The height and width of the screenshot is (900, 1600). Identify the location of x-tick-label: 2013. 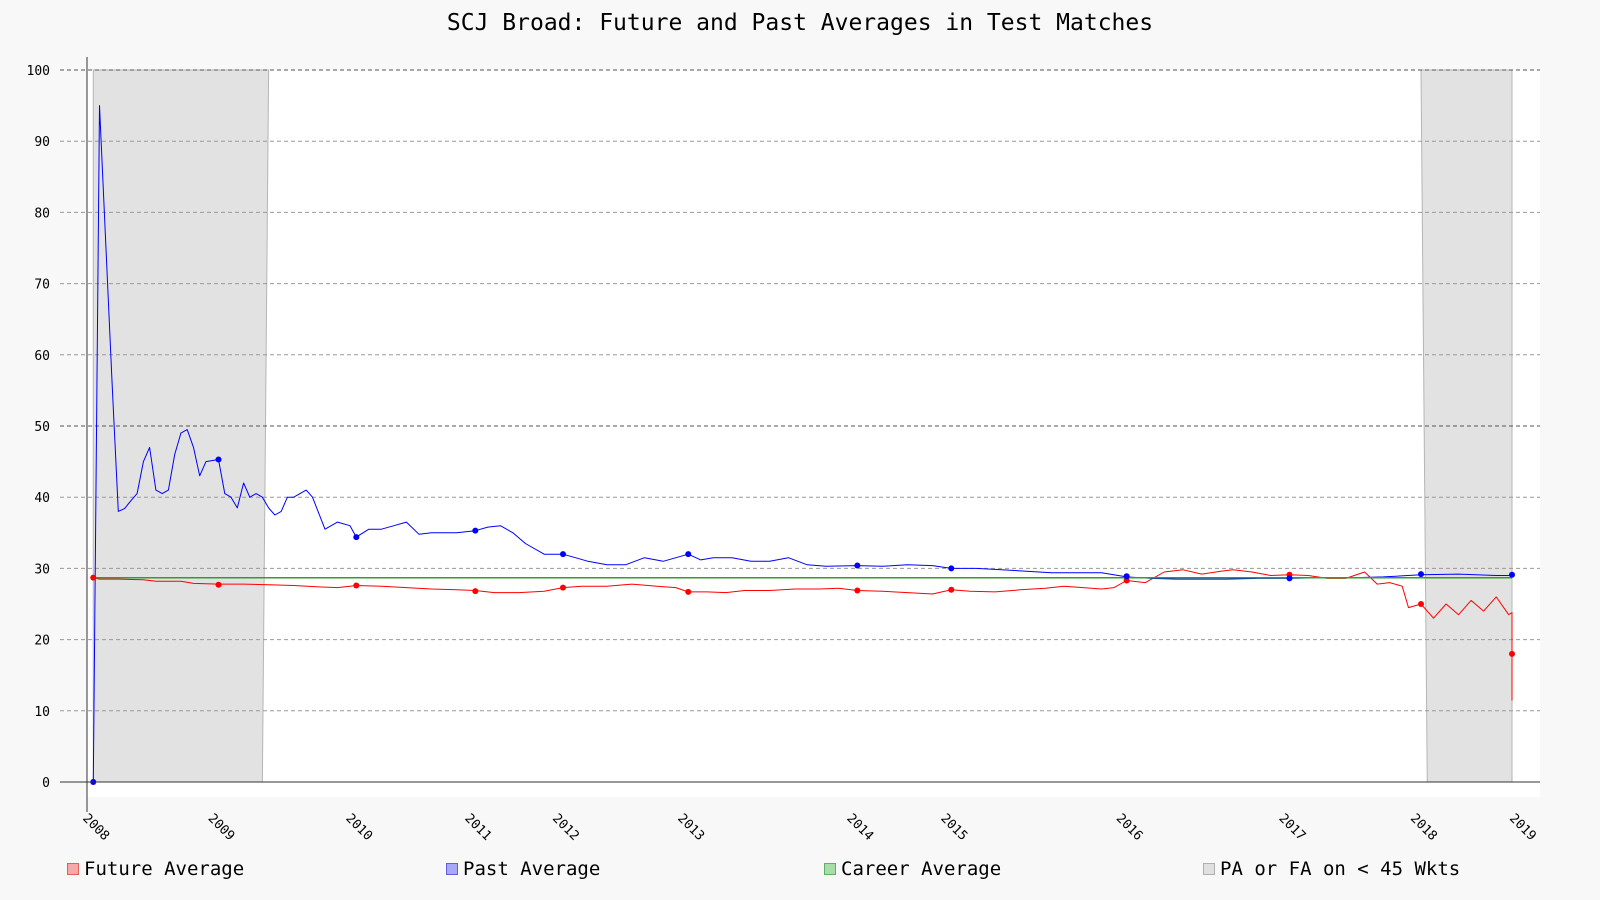
(690, 827).